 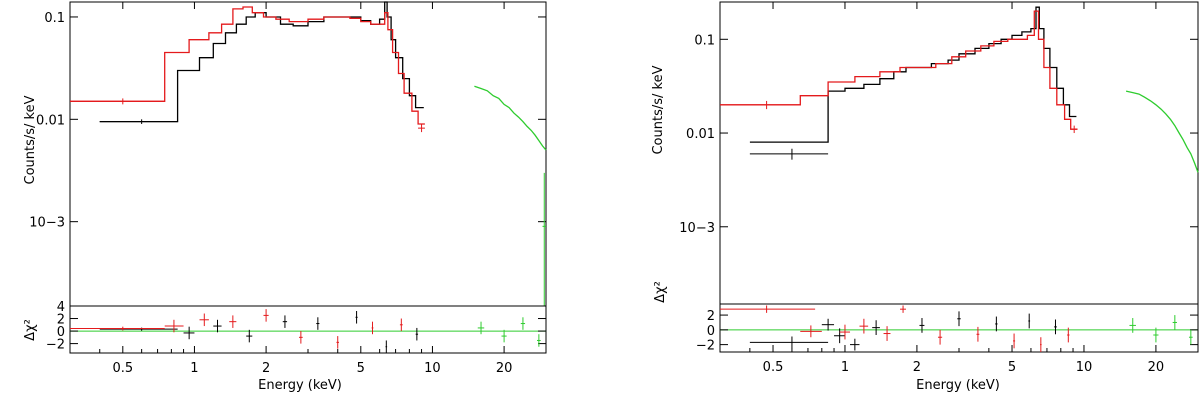 I want to click on right-xtick-label: 20, so click(x=1156, y=367).